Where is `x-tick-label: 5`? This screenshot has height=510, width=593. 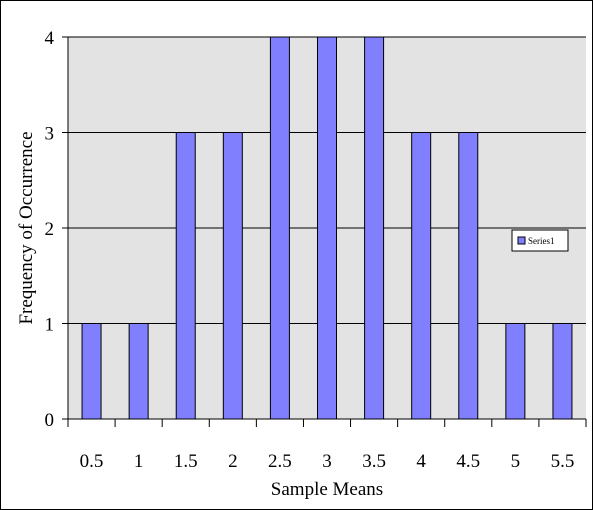
x-tick-label: 5 is located at coordinates (516, 461).